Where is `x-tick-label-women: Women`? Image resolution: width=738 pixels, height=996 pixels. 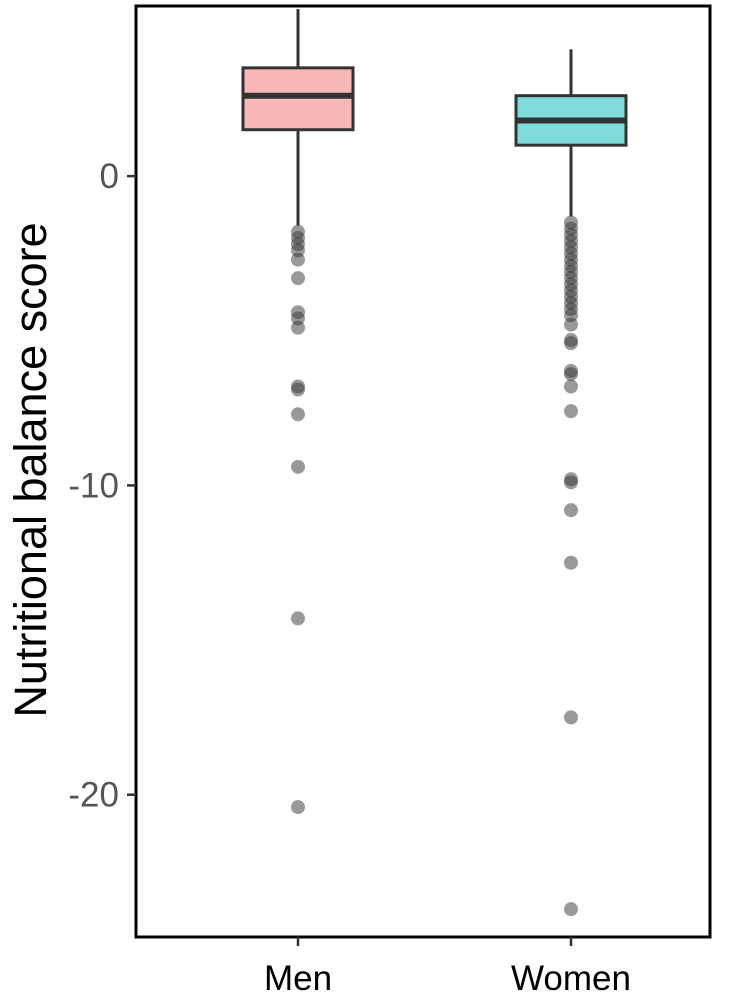 x-tick-label-women: Women is located at coordinates (571, 977).